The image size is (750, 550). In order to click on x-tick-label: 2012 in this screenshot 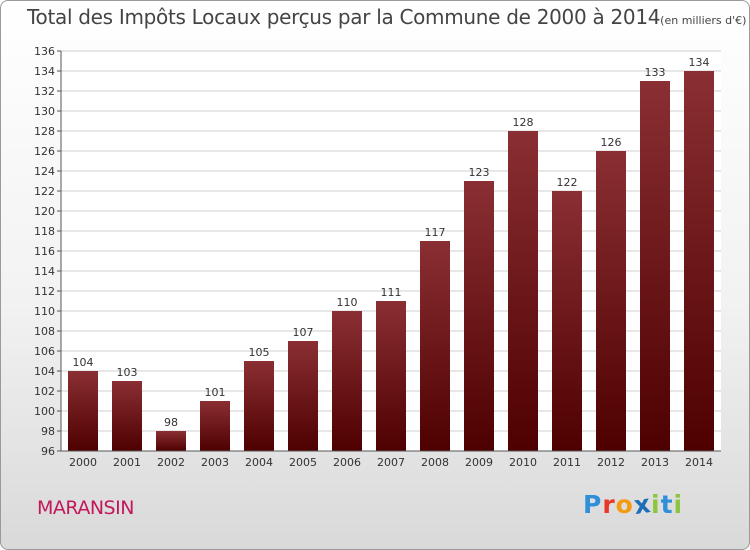, I will do `click(611, 462)`.